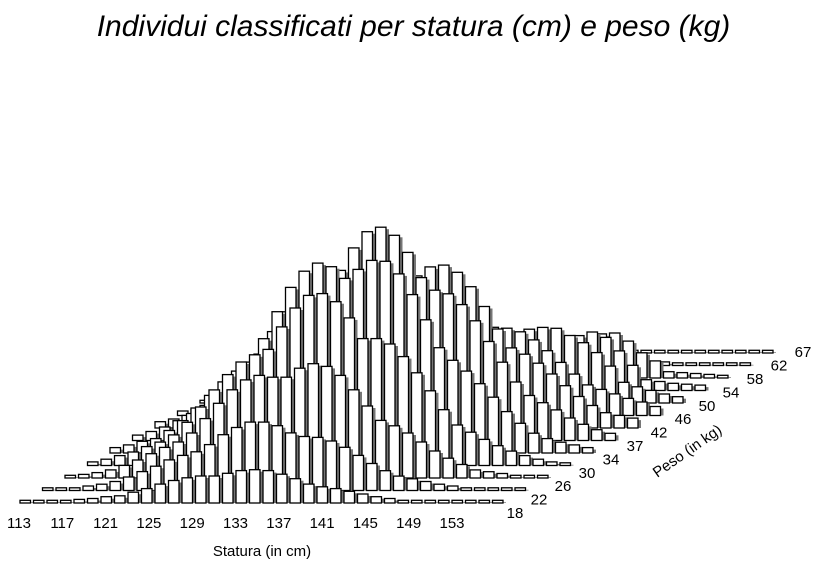 This screenshot has width=827, height=581. I want to click on x-tick-label: 153, so click(451, 523).